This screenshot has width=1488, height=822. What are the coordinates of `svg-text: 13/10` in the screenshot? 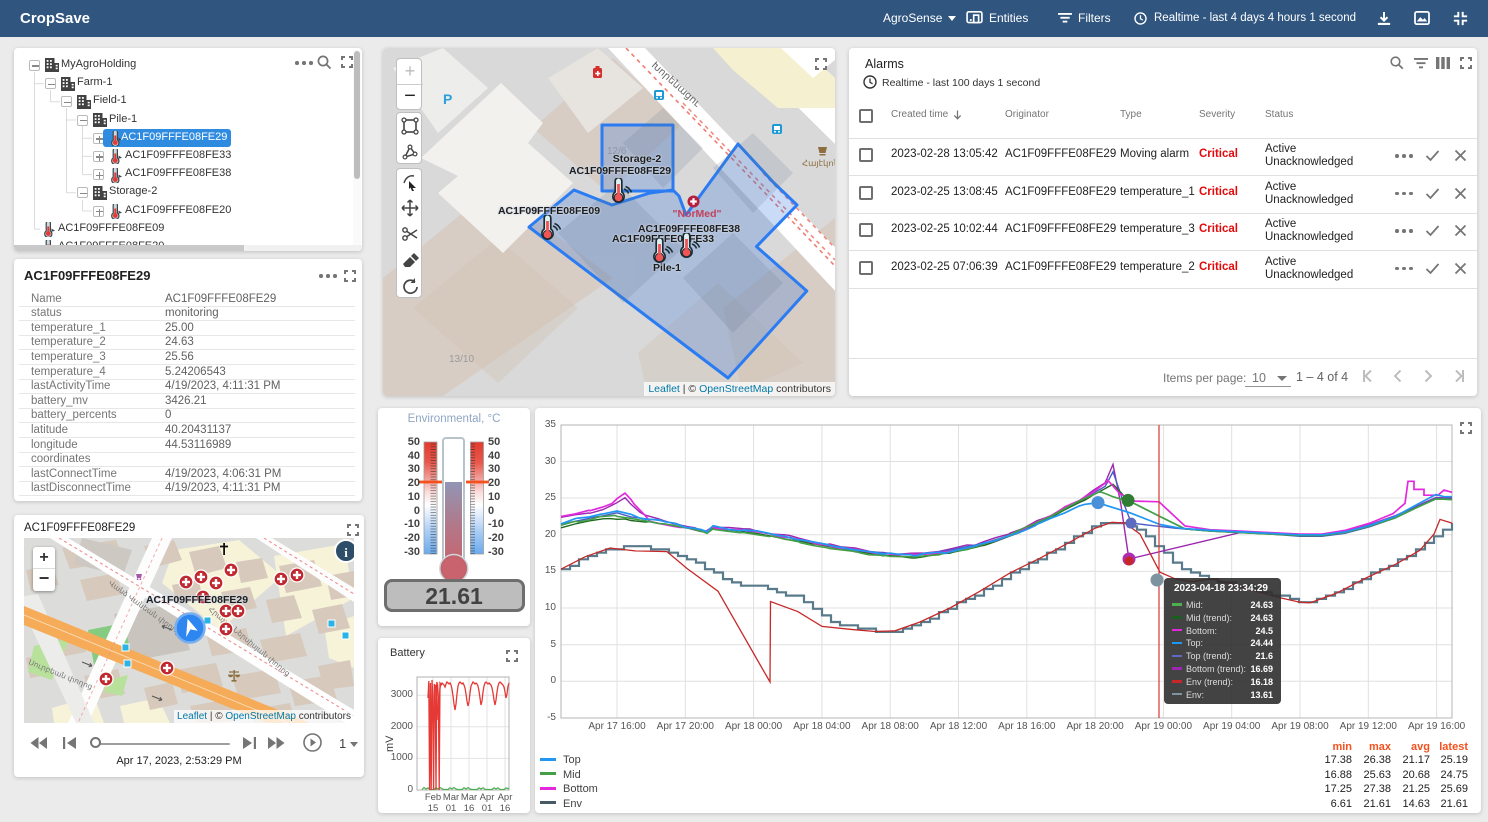 It's located at (461, 359).